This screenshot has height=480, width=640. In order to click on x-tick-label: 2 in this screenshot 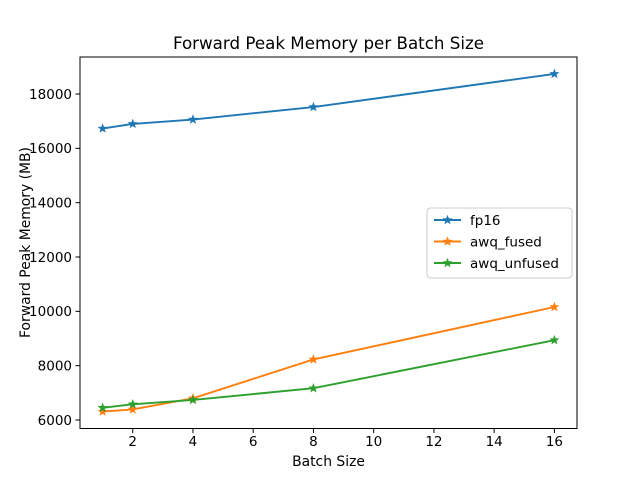, I will do `click(132, 442)`.